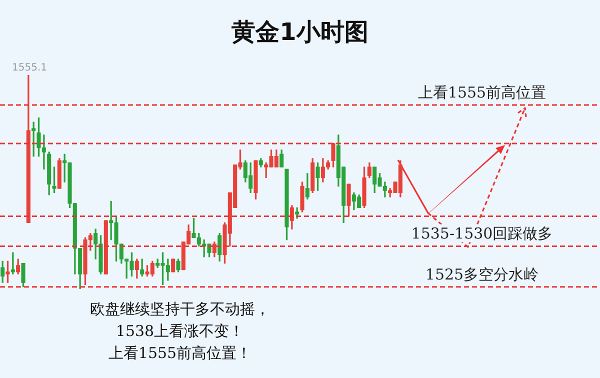 Image resolution: width=600 pixels, height=378 pixels. What do you see at coordinates (482, 92) in the screenshot?
I see `ref-line-label: 上看1555前高位置` at bounding box center [482, 92].